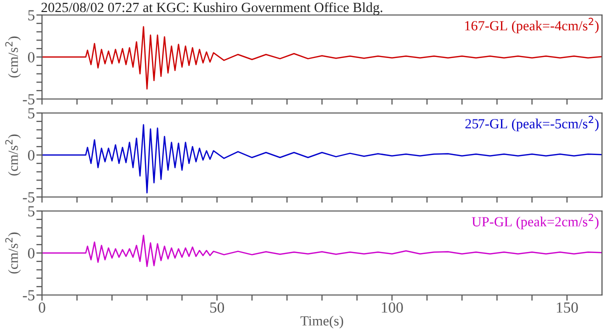  I want to click on series-label: 257-GL (peak=-5cm/s$^{2}$), so click(532, 124).